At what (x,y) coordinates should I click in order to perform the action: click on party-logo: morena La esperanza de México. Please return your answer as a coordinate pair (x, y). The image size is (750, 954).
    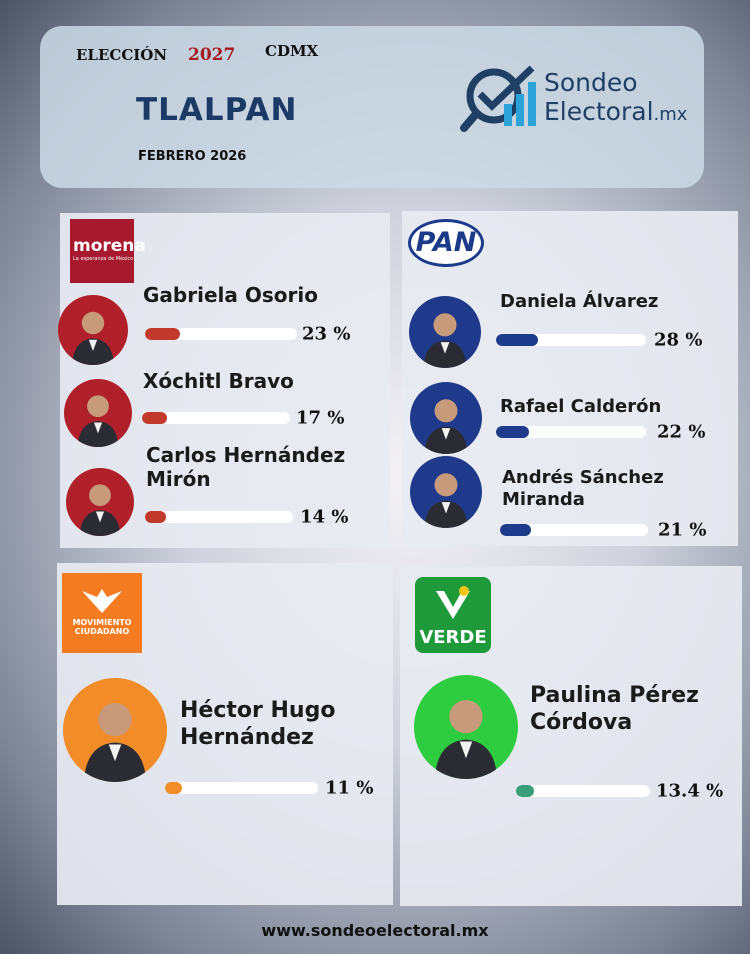
    Looking at the image, I should click on (108, 251).